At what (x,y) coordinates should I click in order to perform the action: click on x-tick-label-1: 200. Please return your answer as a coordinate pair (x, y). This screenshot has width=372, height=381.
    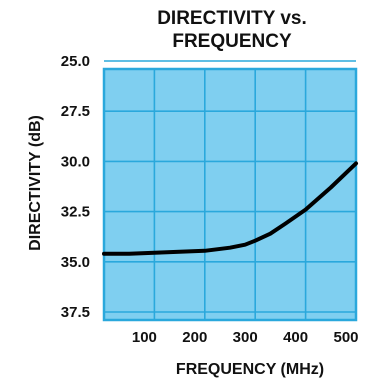
    Looking at the image, I should click on (194, 337).